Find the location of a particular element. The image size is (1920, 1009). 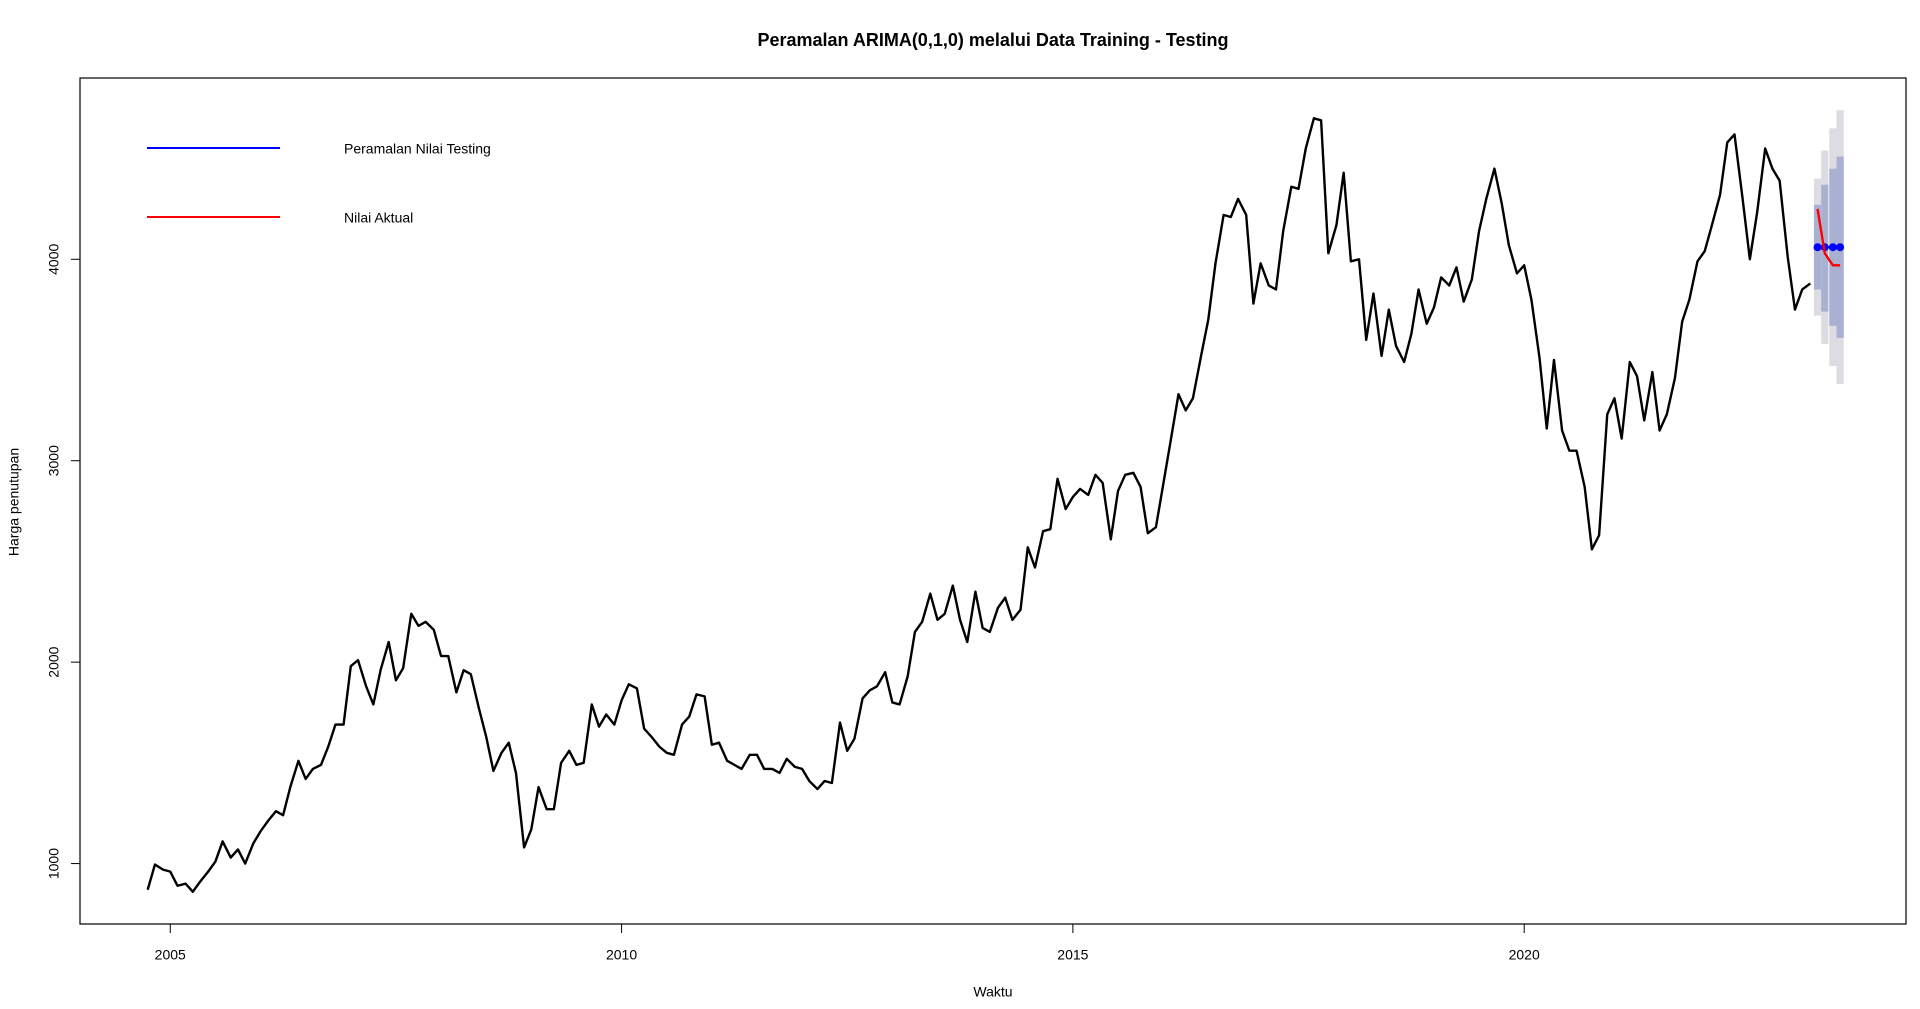

y-axis-label: Harga penutupan is located at coordinates (14, 502).